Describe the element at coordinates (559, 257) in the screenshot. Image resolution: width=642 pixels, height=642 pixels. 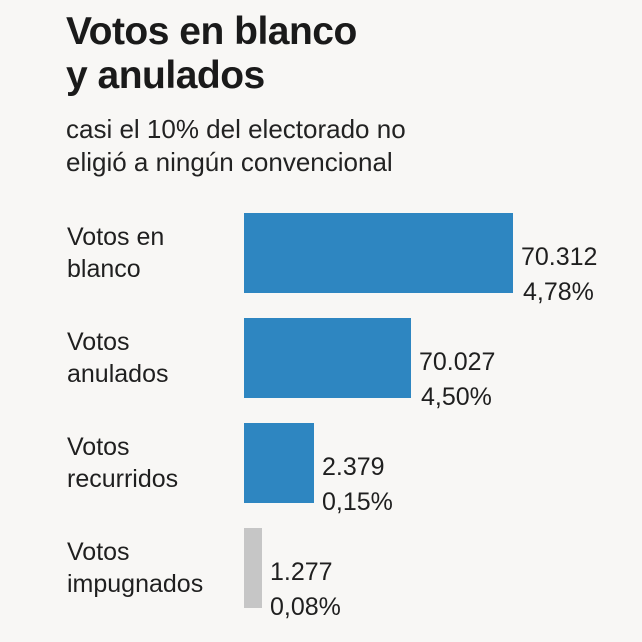
I see `value-label: 70.312` at that location.